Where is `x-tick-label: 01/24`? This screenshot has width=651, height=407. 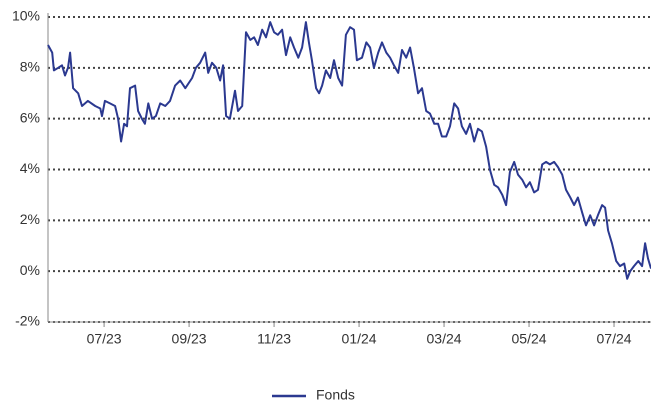
x-tick-label: 01/24 is located at coordinates (359, 339).